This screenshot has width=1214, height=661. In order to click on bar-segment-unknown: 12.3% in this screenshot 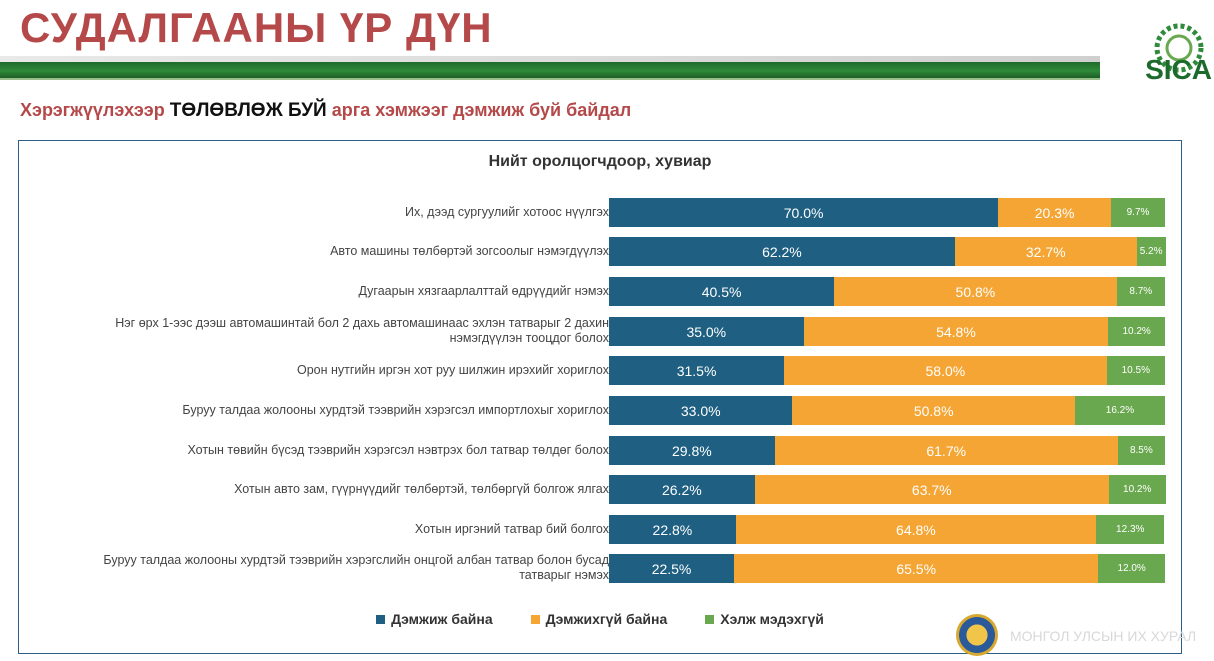, I will do `click(1130, 529)`.